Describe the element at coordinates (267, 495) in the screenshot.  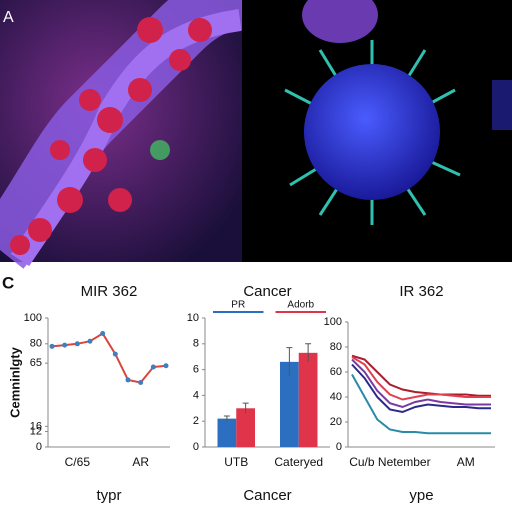
I see `x-axis-label: Cancer` at that location.